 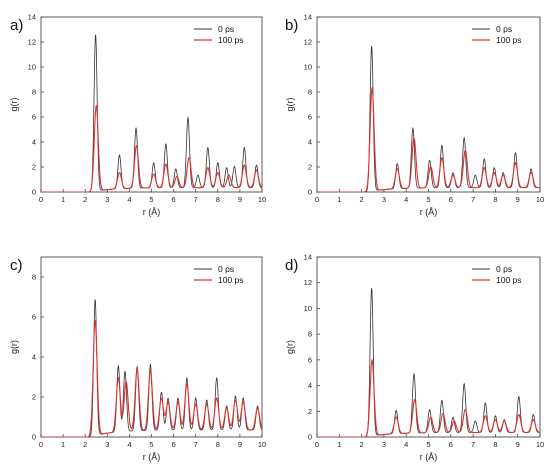 What do you see at coordinates (16, 25) in the screenshot?
I see `panel-label: a)` at bounding box center [16, 25].